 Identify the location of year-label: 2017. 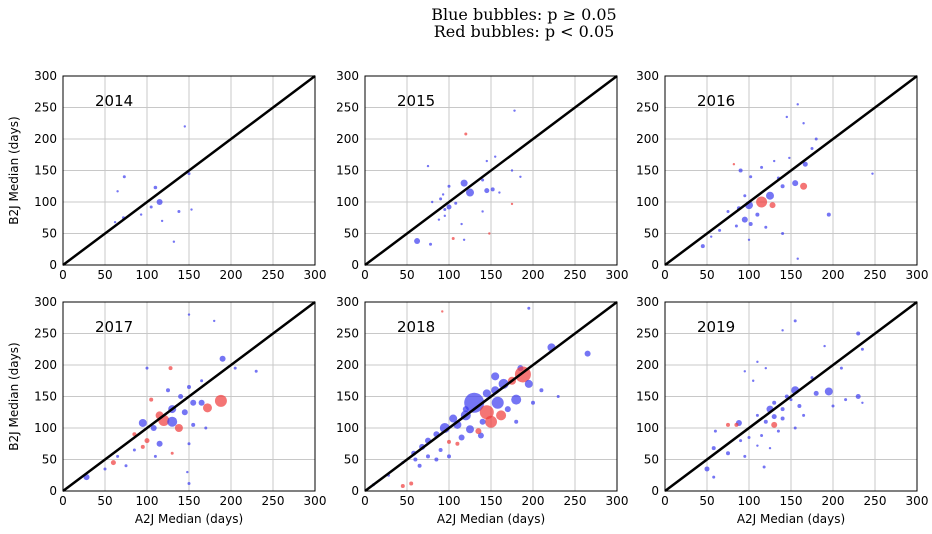
(114, 327).